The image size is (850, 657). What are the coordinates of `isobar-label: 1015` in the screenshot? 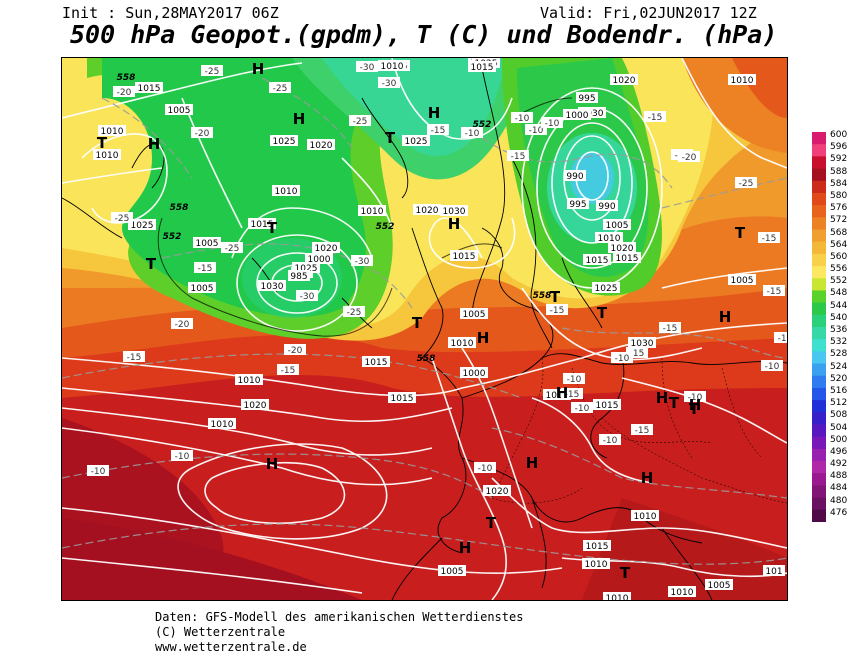 It's located at (482, 67).